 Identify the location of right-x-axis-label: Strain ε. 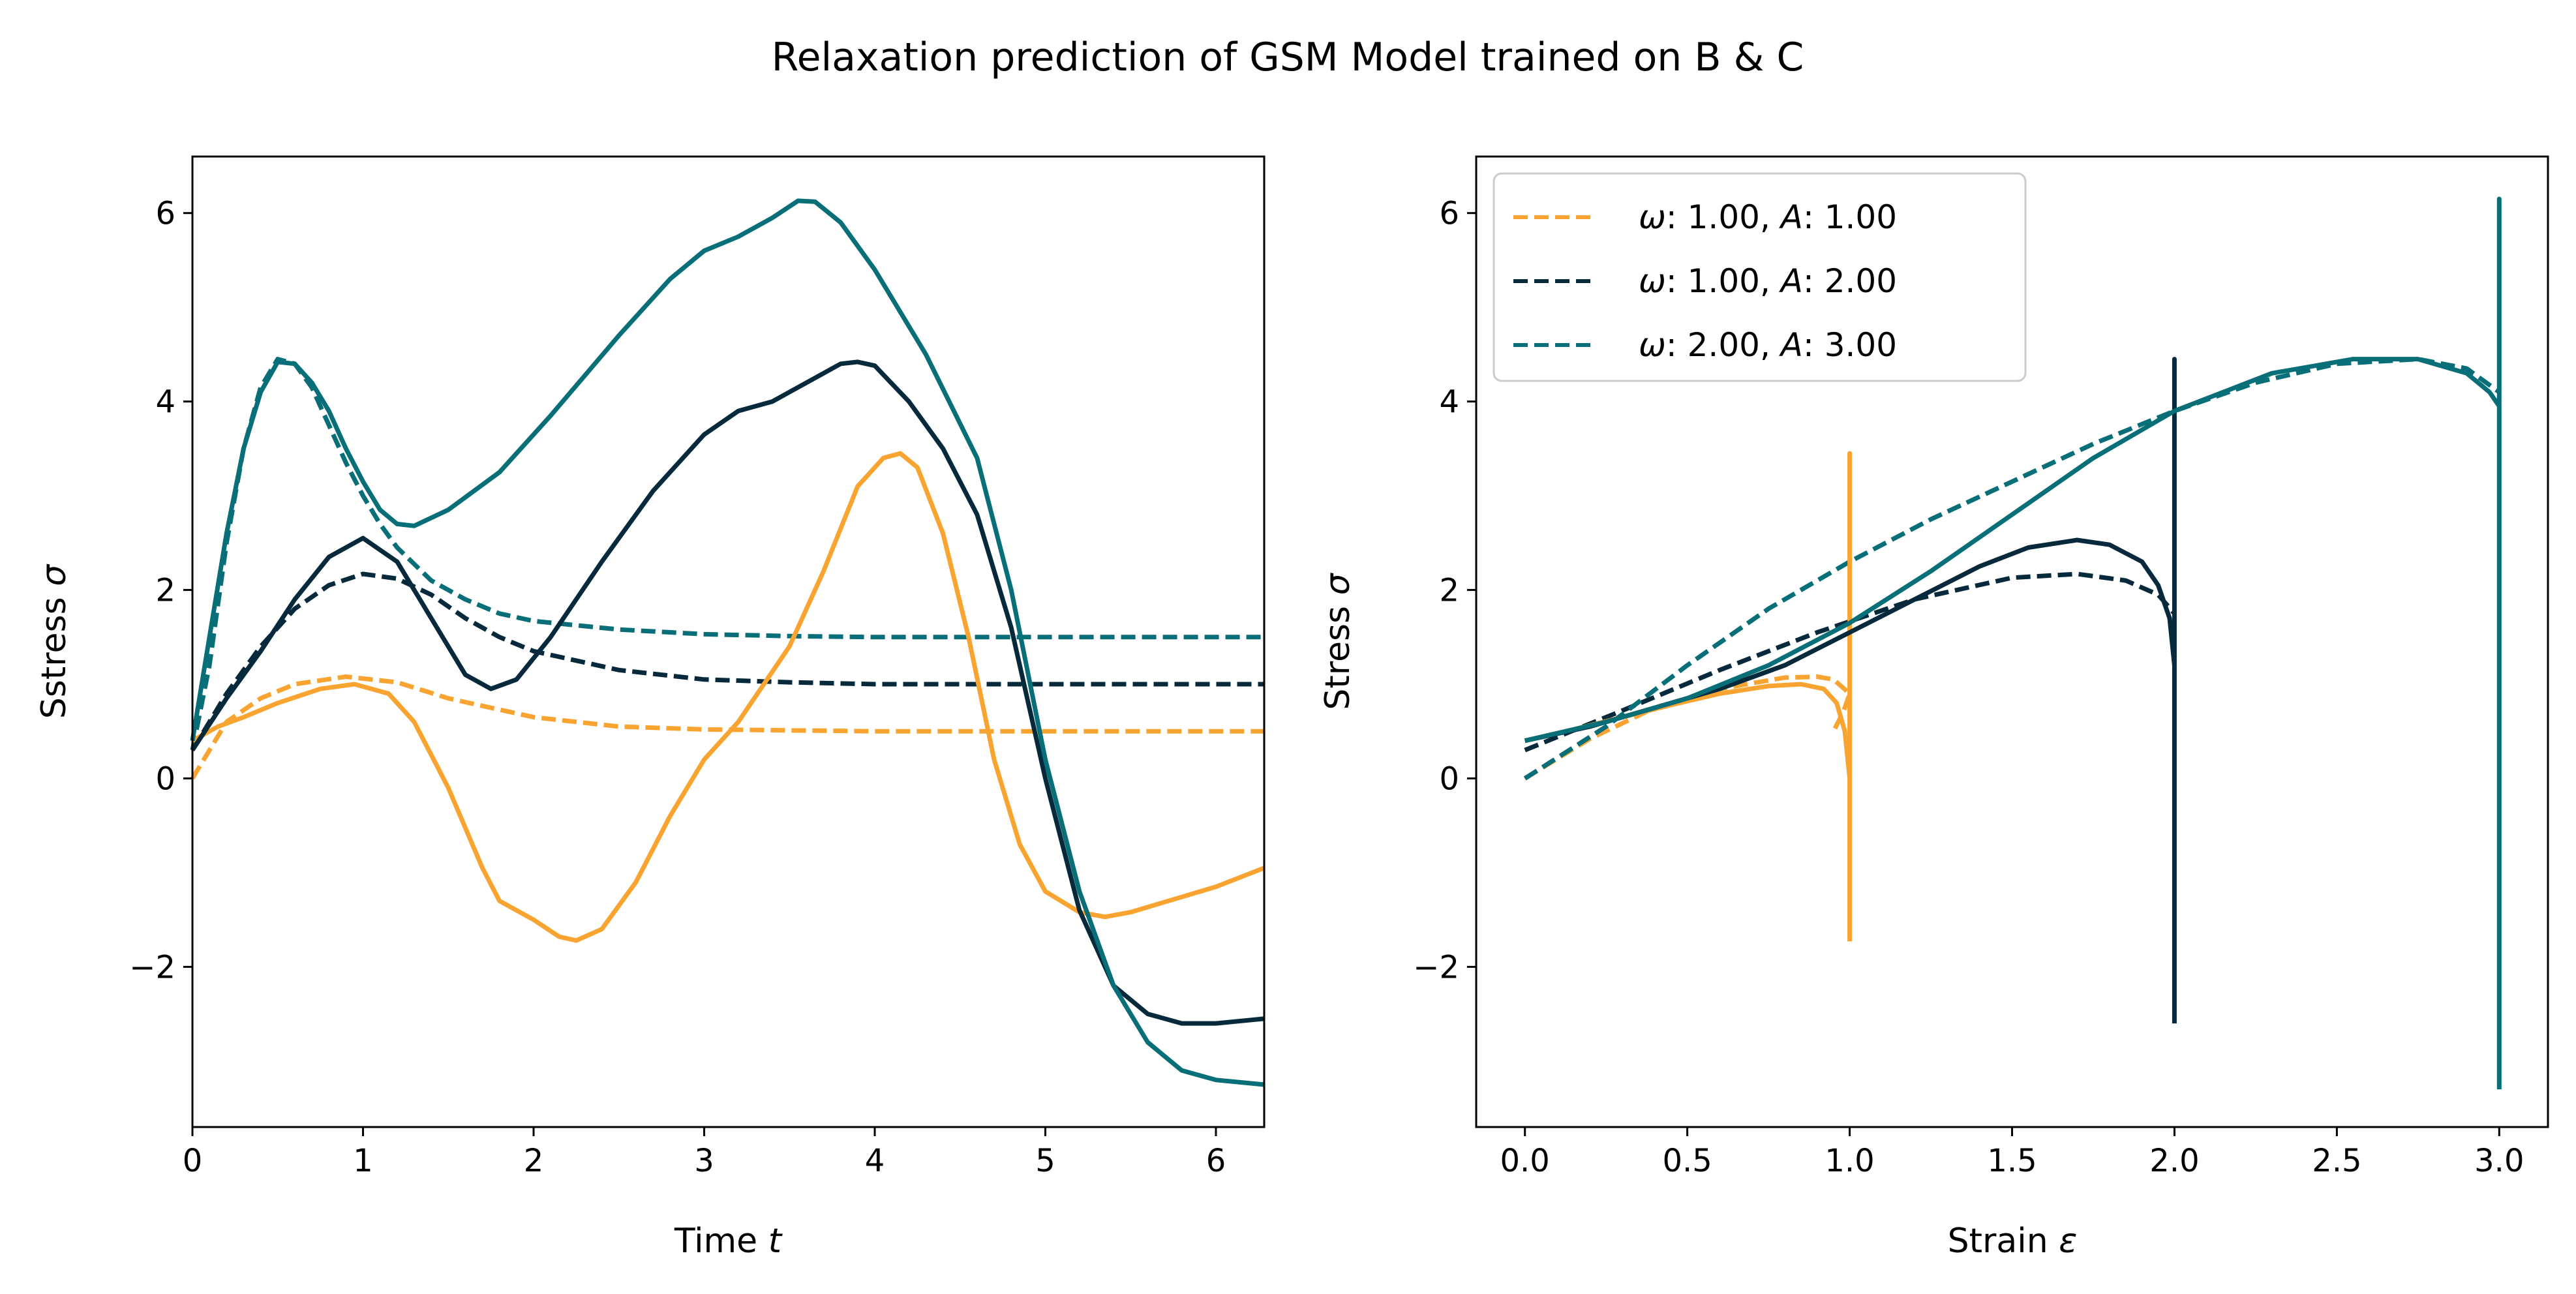
(2013, 1241).